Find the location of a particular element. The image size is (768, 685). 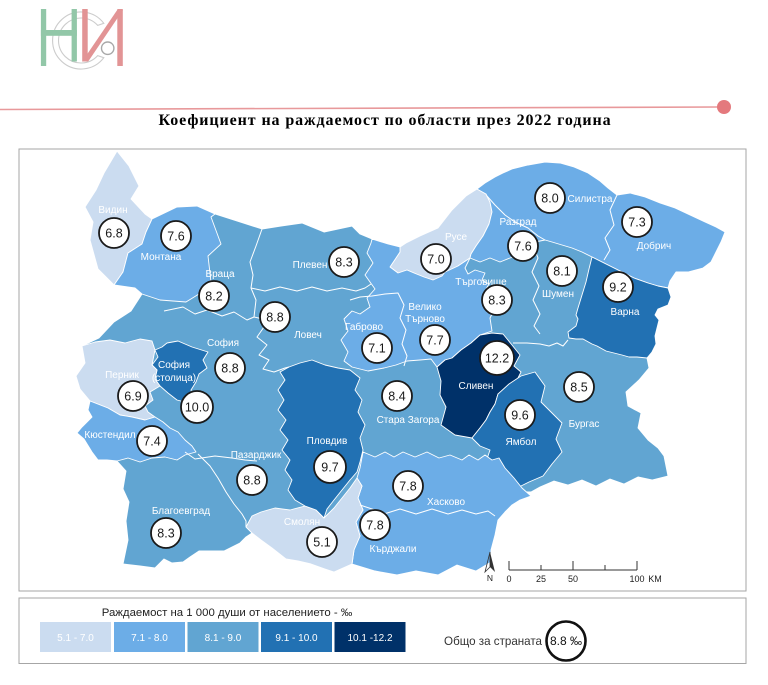

svg-text: 7.1 - 8.0 is located at coordinates (149, 638).